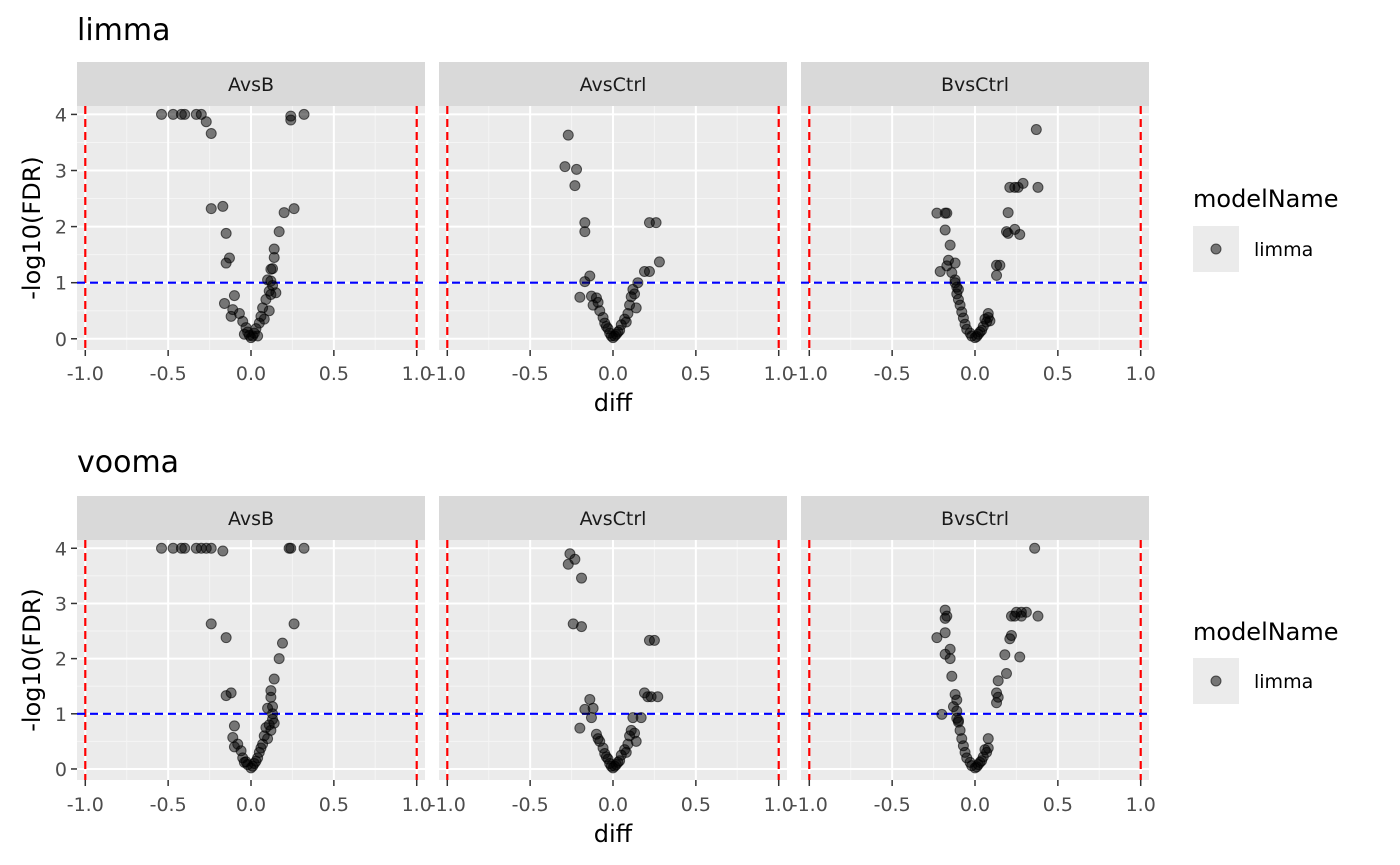  Describe the element at coordinates (1216, 249) in the screenshot. I see `legend-key-point` at that location.